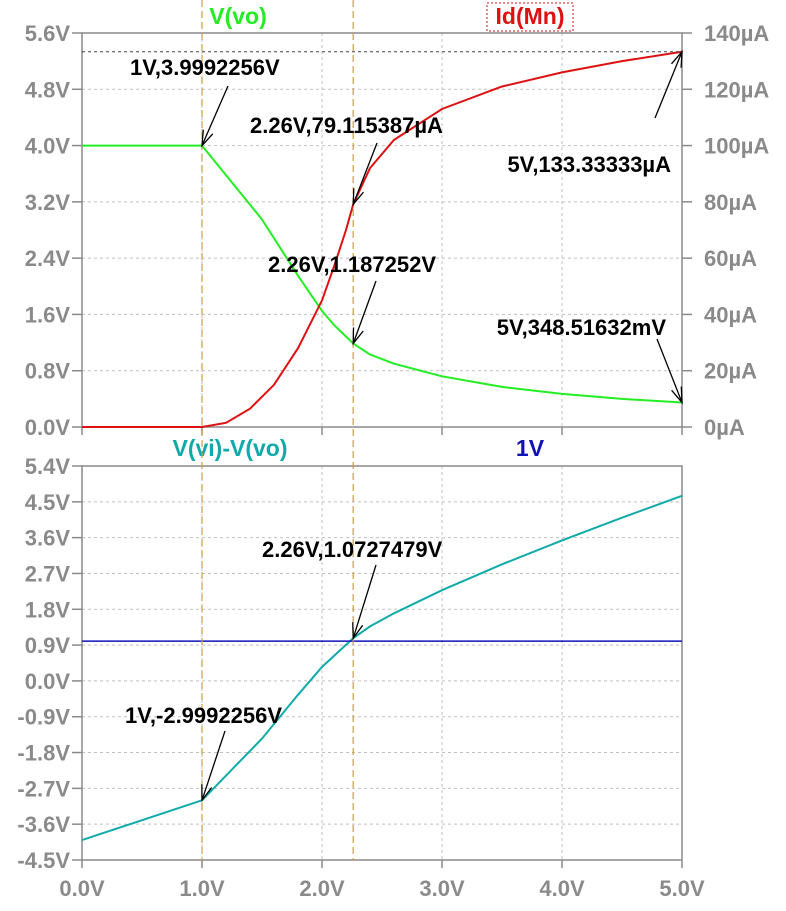 Image resolution: width=786 pixels, height=911 pixels. I want to click on y-tick-label: 3.6V, so click(48, 538).